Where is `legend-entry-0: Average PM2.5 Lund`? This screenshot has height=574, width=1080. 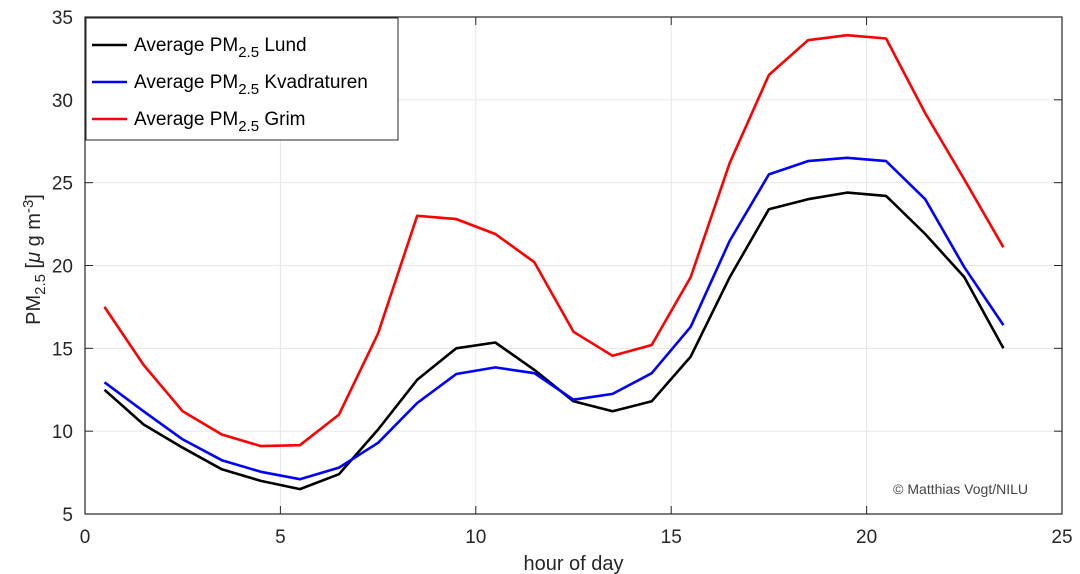
legend-entry-0: Average PM2.5 Lund is located at coordinates (220, 48).